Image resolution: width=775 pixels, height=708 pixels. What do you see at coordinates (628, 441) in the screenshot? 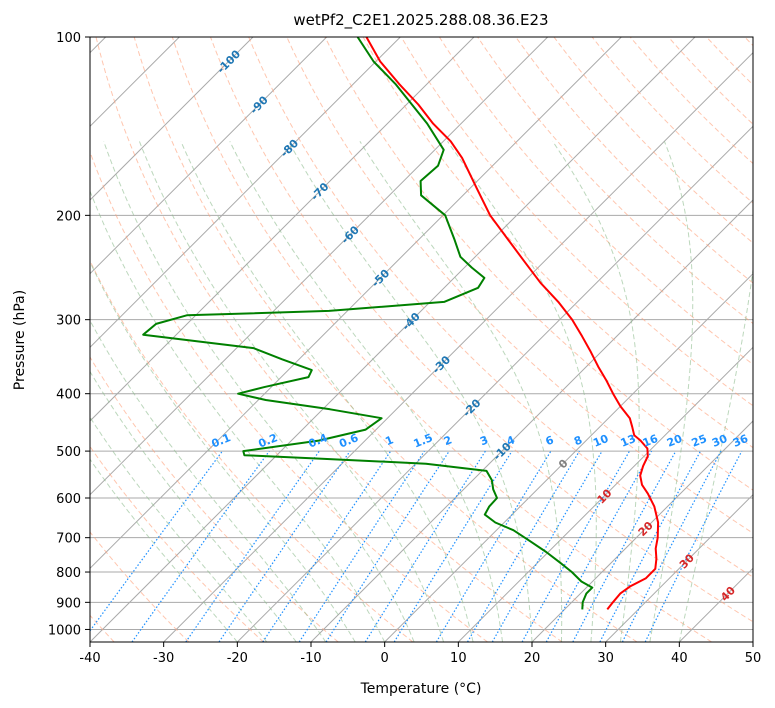
I see `mixing-ratio-label: 13` at bounding box center [628, 441].